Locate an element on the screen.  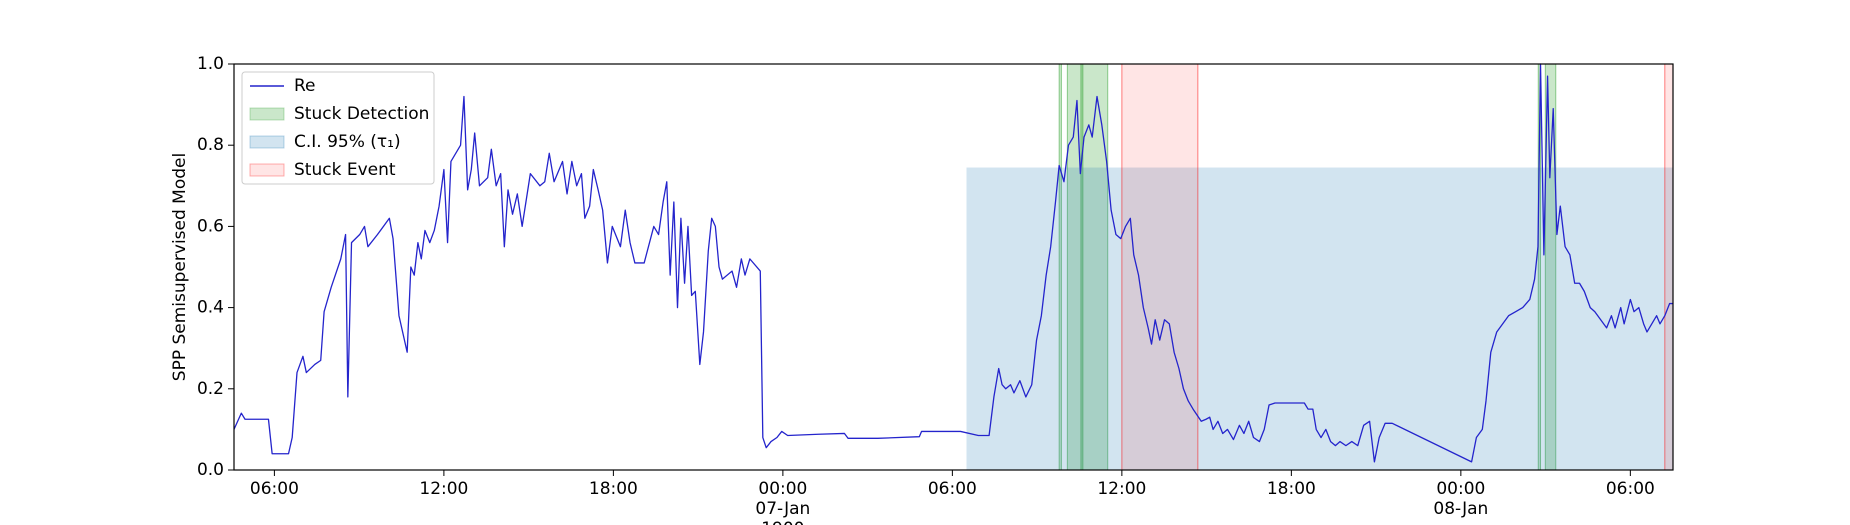
y-tick-label: 0.2 is located at coordinates (210, 389).